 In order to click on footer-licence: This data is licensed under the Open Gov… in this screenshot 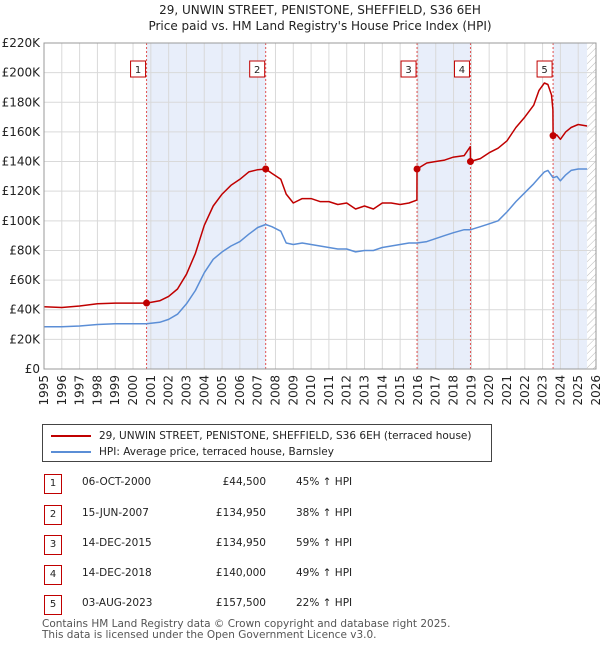, I will do `click(209, 635)`.